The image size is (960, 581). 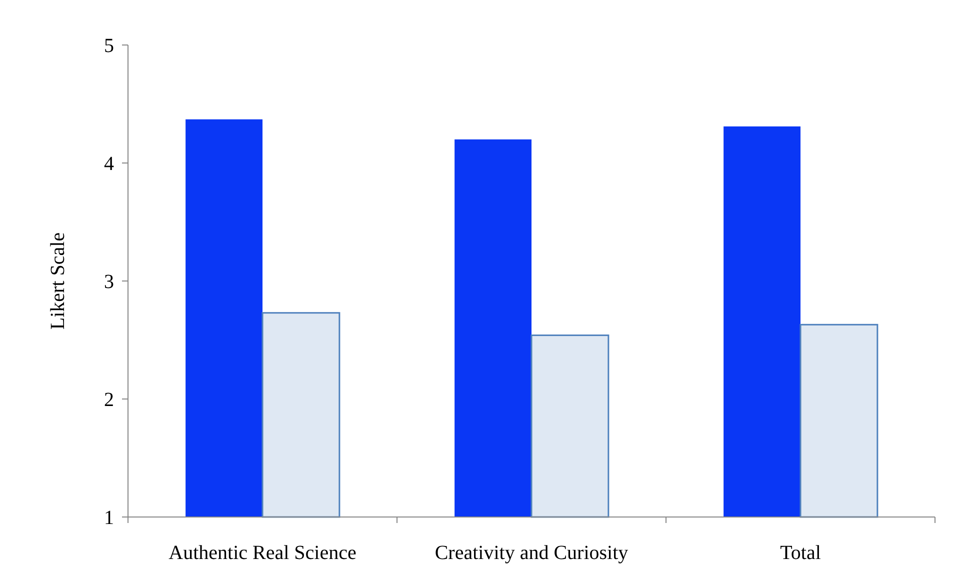 I want to click on y-tick-label: 4, so click(x=109, y=164).